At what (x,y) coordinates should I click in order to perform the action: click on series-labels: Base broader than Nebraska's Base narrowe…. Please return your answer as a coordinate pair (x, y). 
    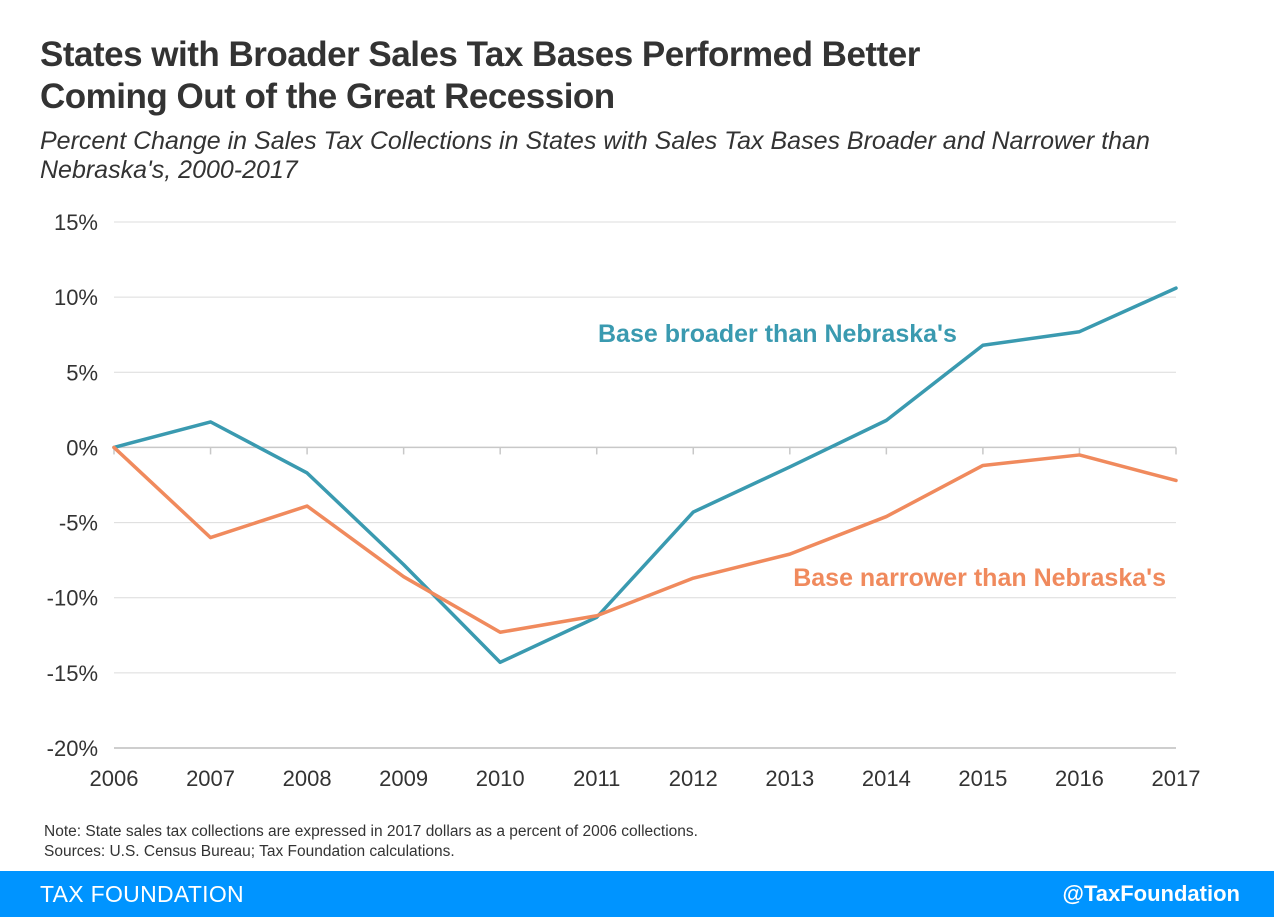
    Looking at the image, I should click on (882, 456).